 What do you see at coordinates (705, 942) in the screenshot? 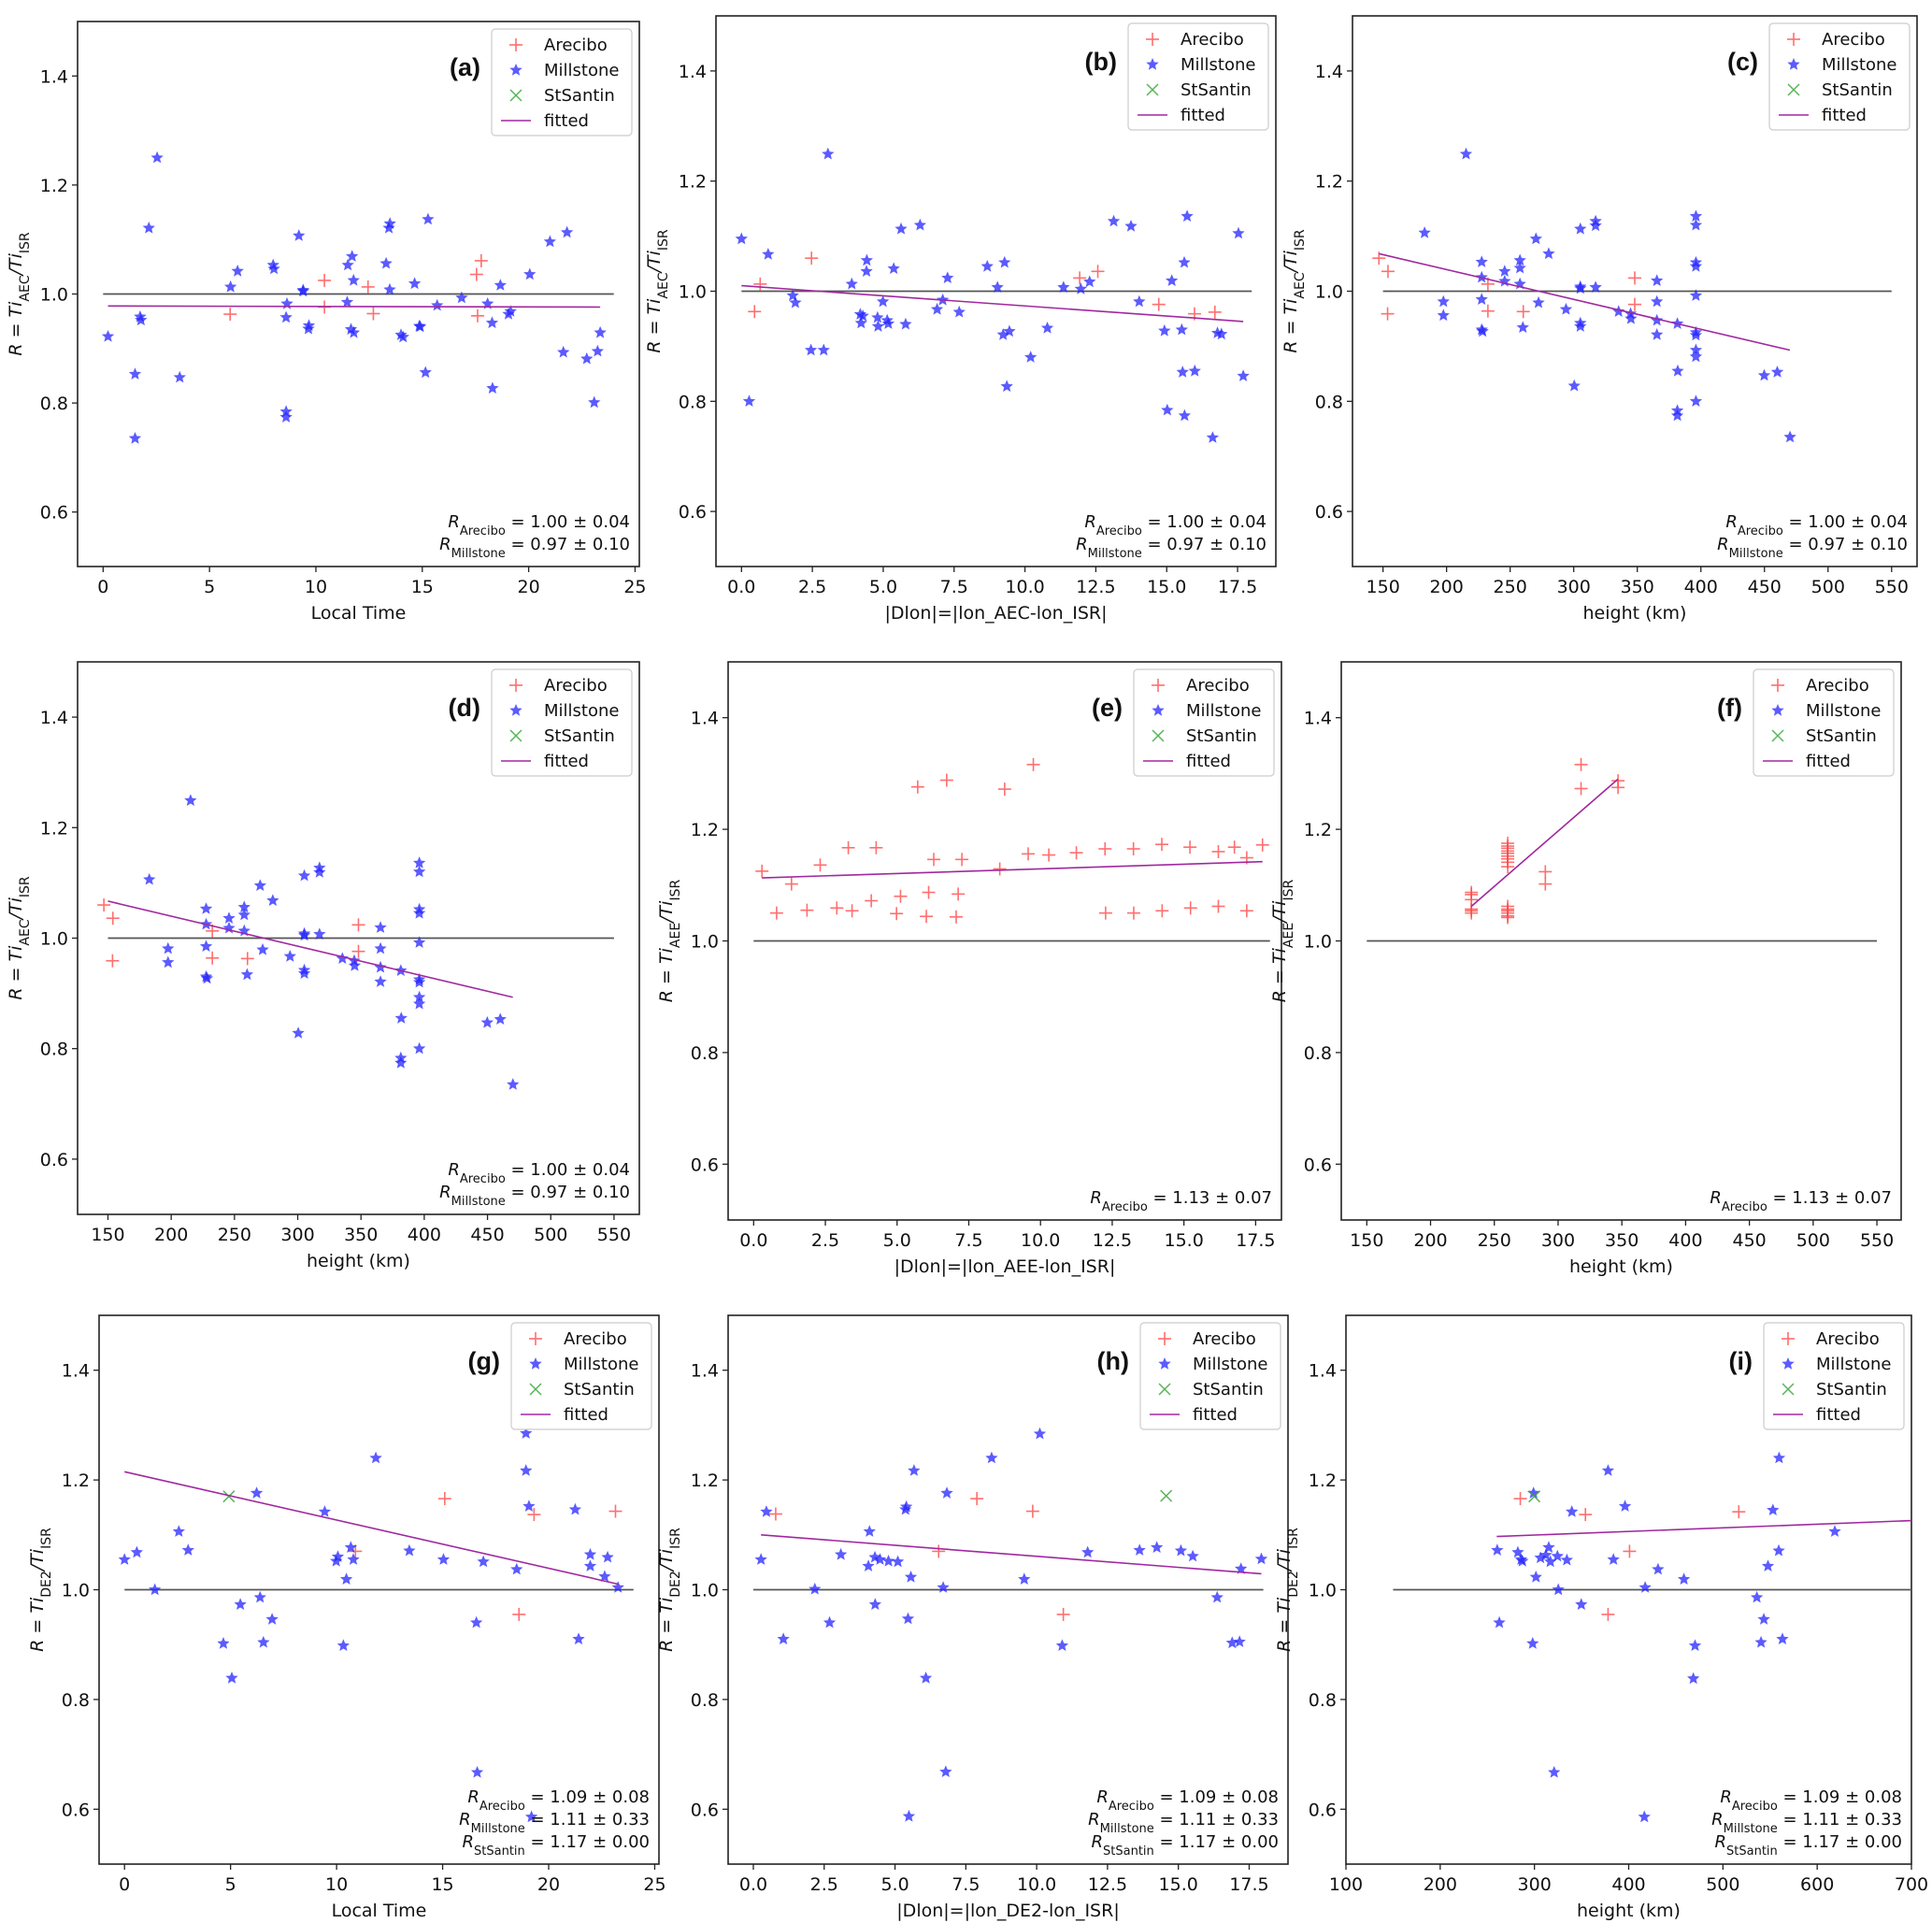
I see `y-tick-label: 1.0` at bounding box center [705, 942].